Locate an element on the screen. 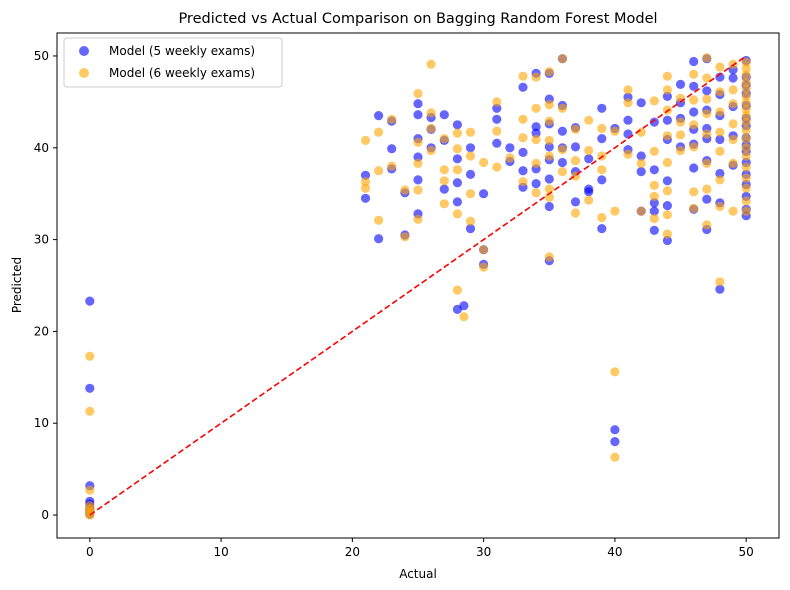 This screenshot has height=590, width=790. y-tick-label: 10 is located at coordinates (41, 423).